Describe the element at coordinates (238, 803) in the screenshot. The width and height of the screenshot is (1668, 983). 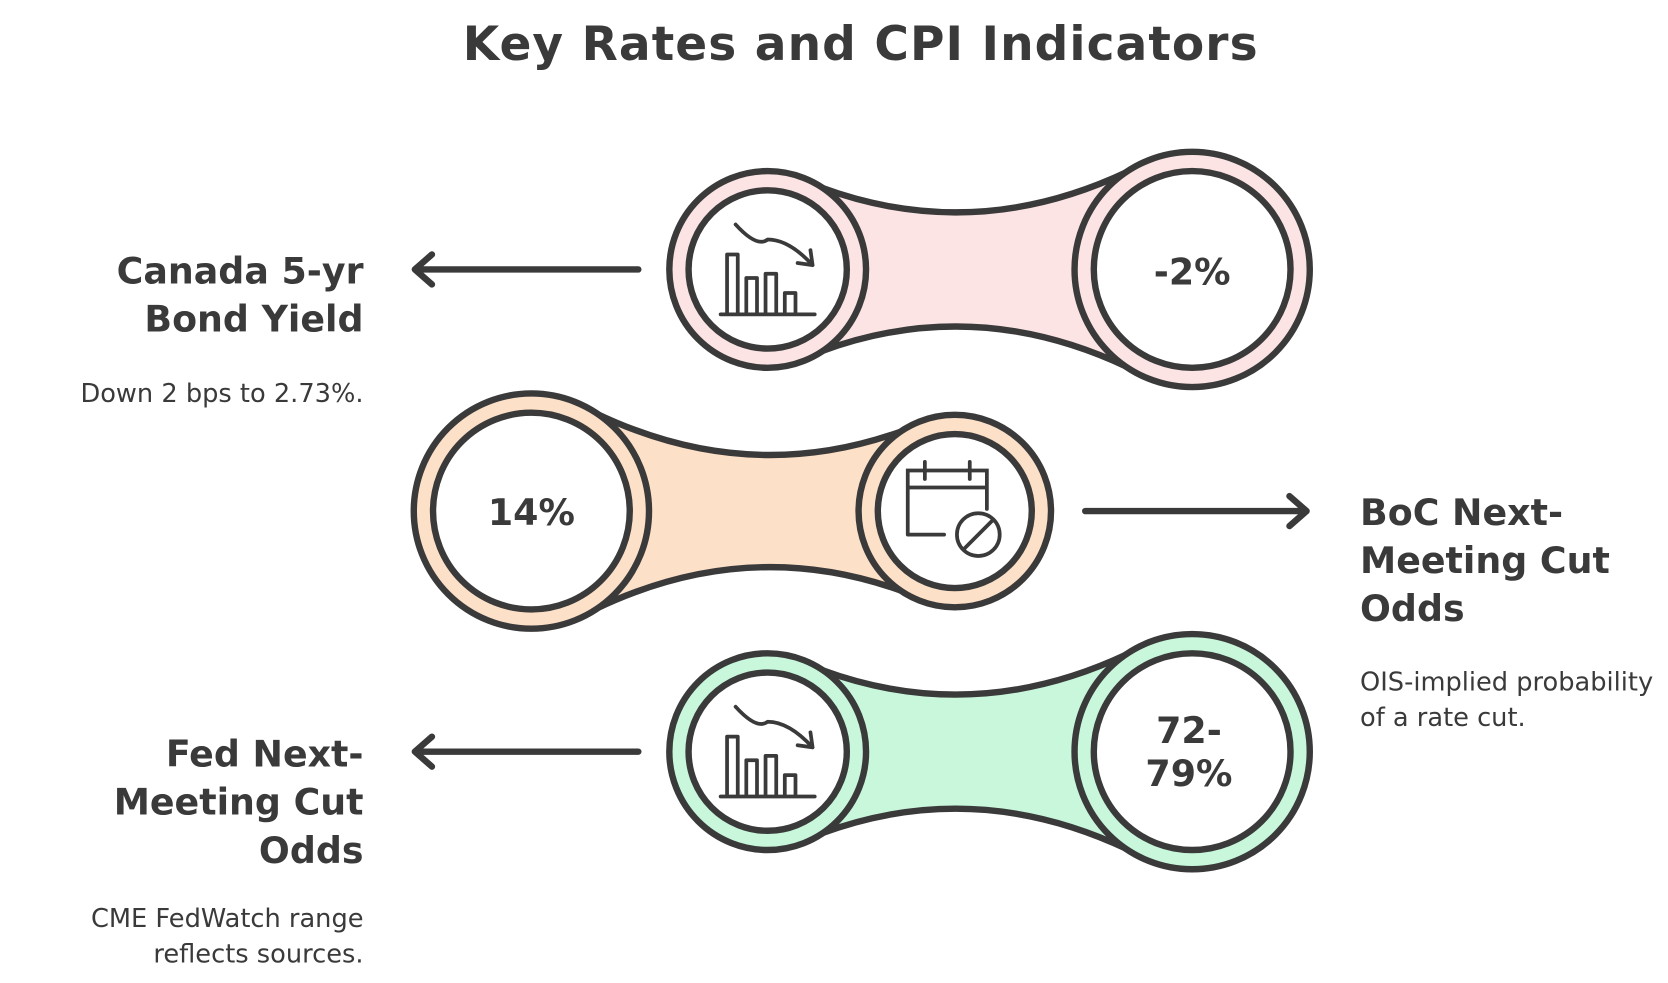
I see `heading: Fed Next-Meeting Cut Odds` at that location.